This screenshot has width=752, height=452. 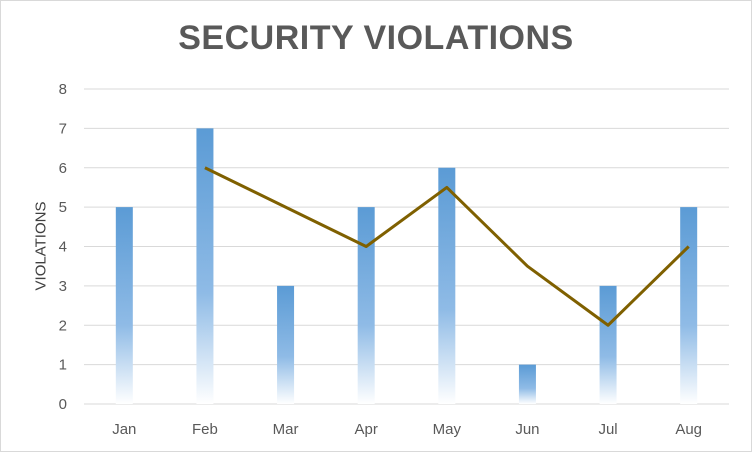 I want to click on y-tick-label: 7, so click(x=63, y=128).